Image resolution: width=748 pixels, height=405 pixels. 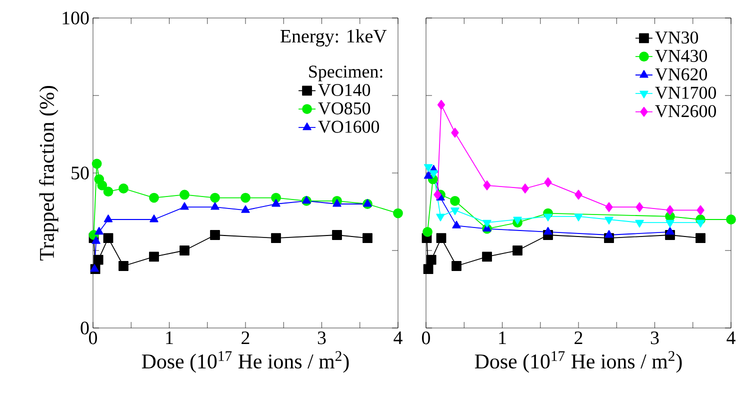 What do you see at coordinates (48, 173) in the screenshot?
I see `y-axis-title: Trapped fraction (%)` at bounding box center [48, 173].